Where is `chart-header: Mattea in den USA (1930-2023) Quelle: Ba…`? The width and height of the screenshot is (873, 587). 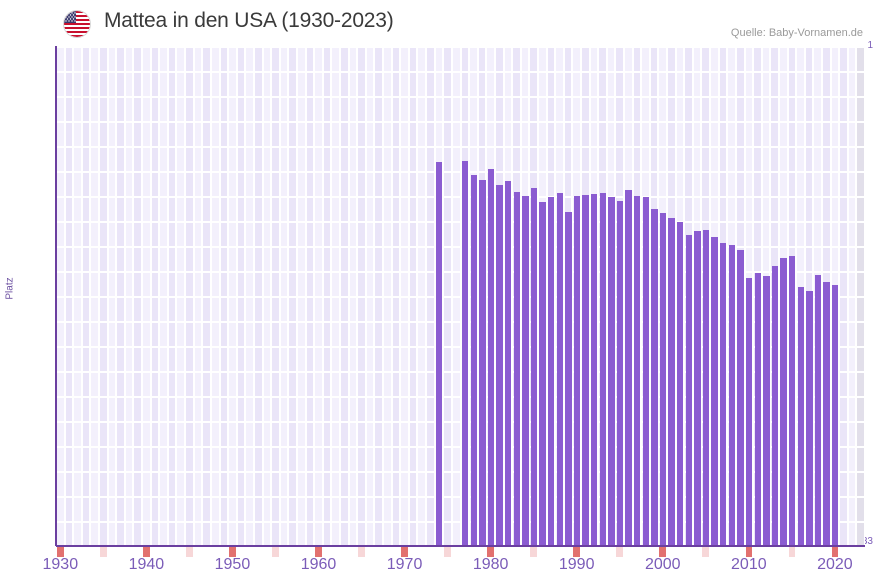
chart-header: Mattea in den USA (1930-2023) Quelle: Ba… is located at coordinates (436, 23).